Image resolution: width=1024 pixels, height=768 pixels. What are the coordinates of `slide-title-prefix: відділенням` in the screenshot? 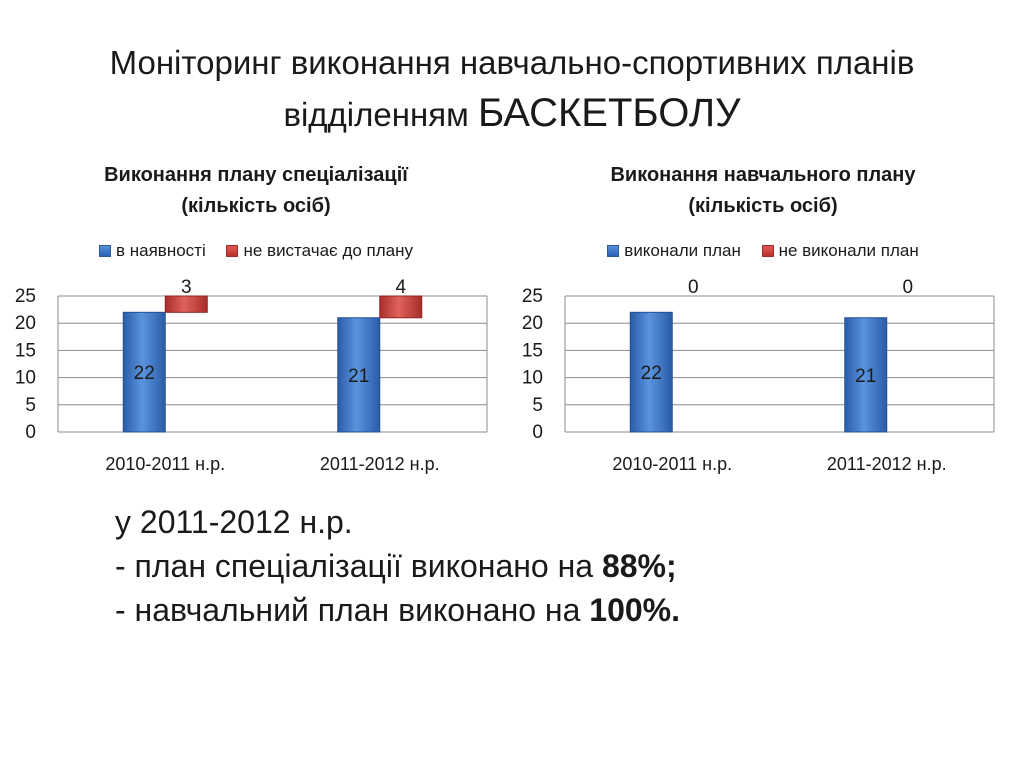 It's located at (380, 114).